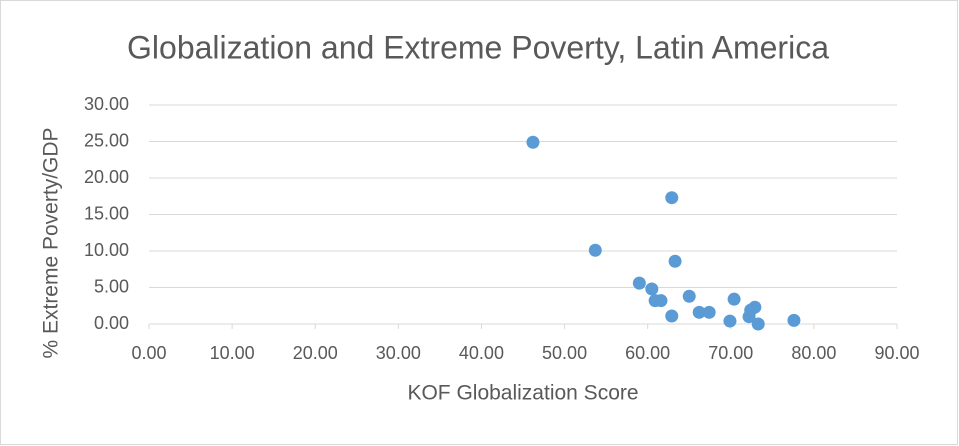 The image size is (959, 446). I want to click on y-tick-label: 25.00, so click(106, 140).